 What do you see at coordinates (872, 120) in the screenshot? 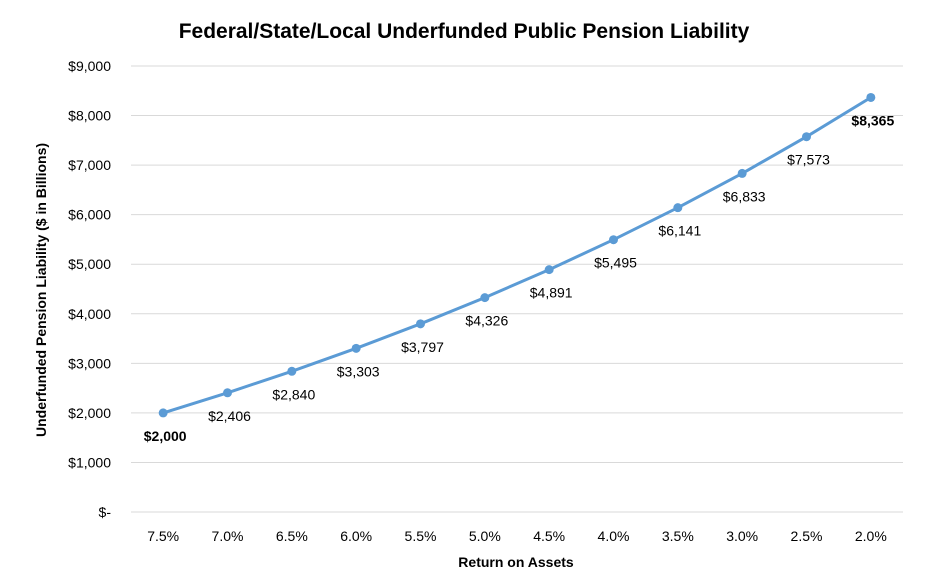
I see `data-label: $8,365` at bounding box center [872, 120].